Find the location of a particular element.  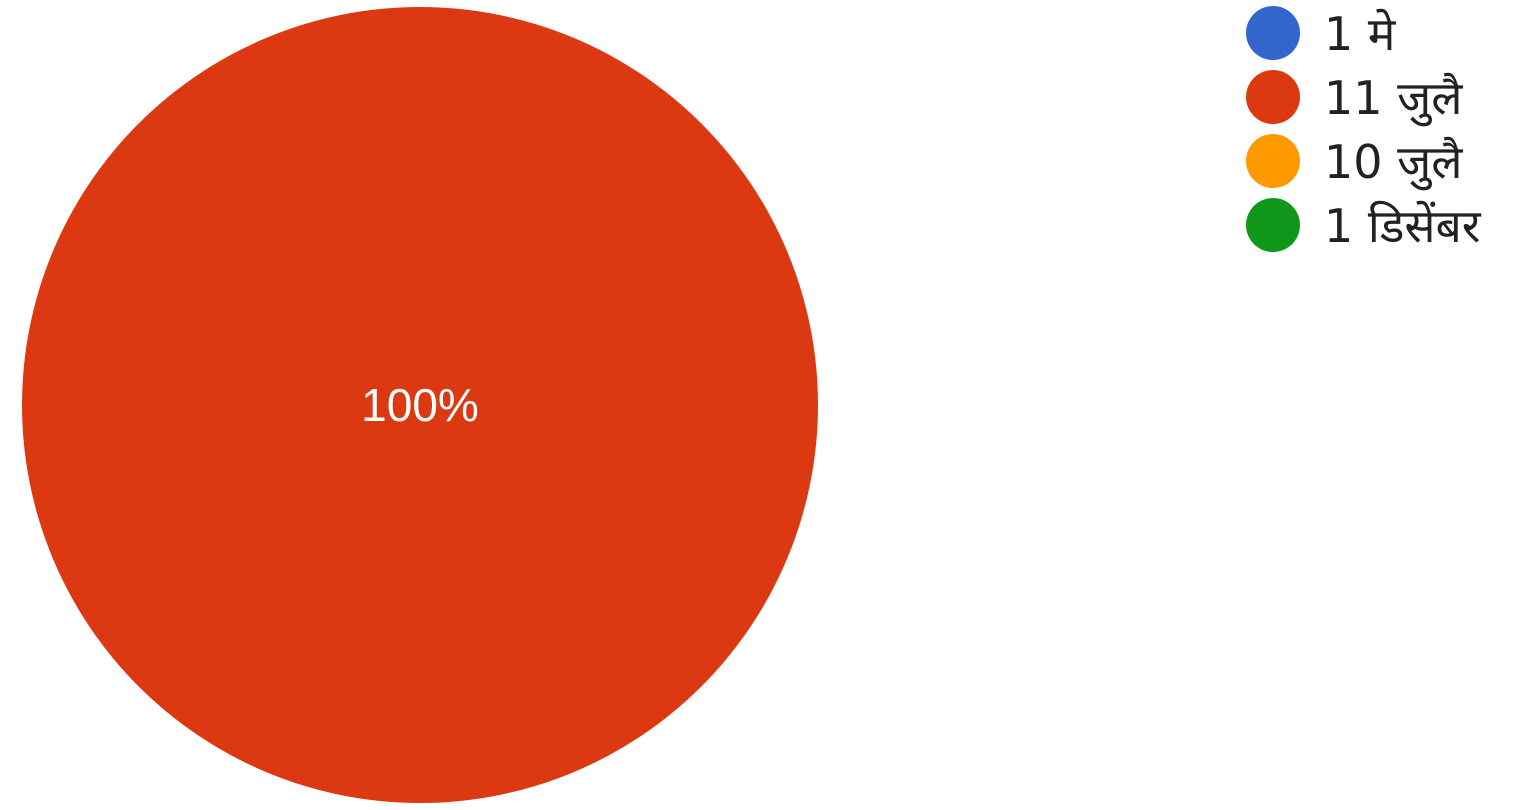

legend-label: 1 मे is located at coordinates (1360, 34).